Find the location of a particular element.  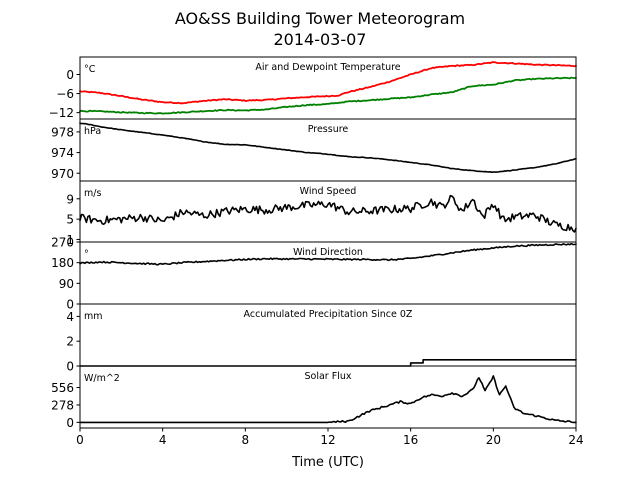

panel-3-ytick-label: 9 is located at coordinates (70, 199).